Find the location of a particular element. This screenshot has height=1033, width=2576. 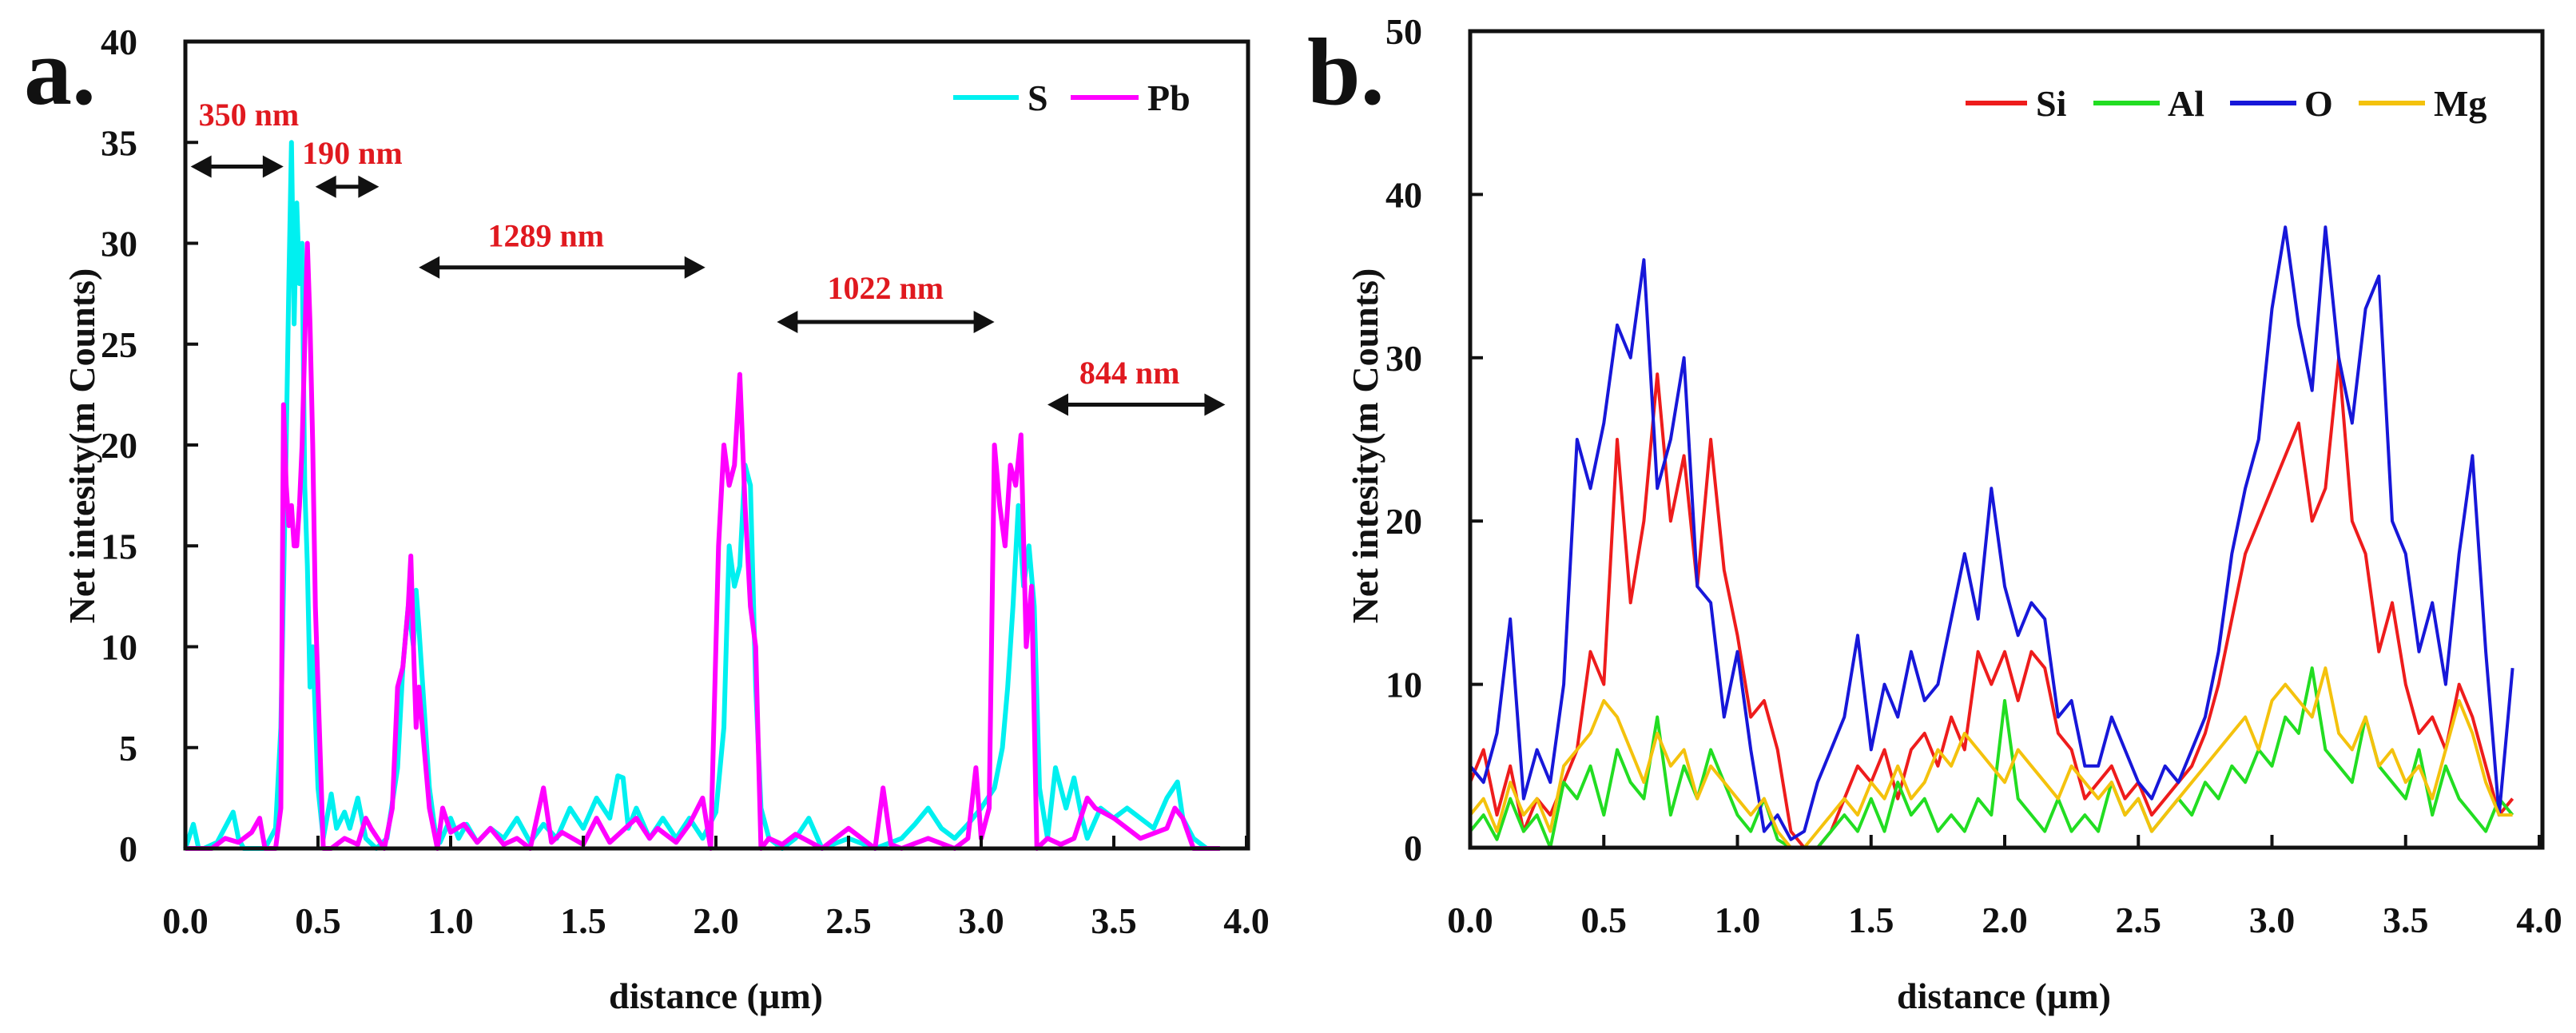

panel-a-legend: S Pb is located at coordinates (1072, 98).